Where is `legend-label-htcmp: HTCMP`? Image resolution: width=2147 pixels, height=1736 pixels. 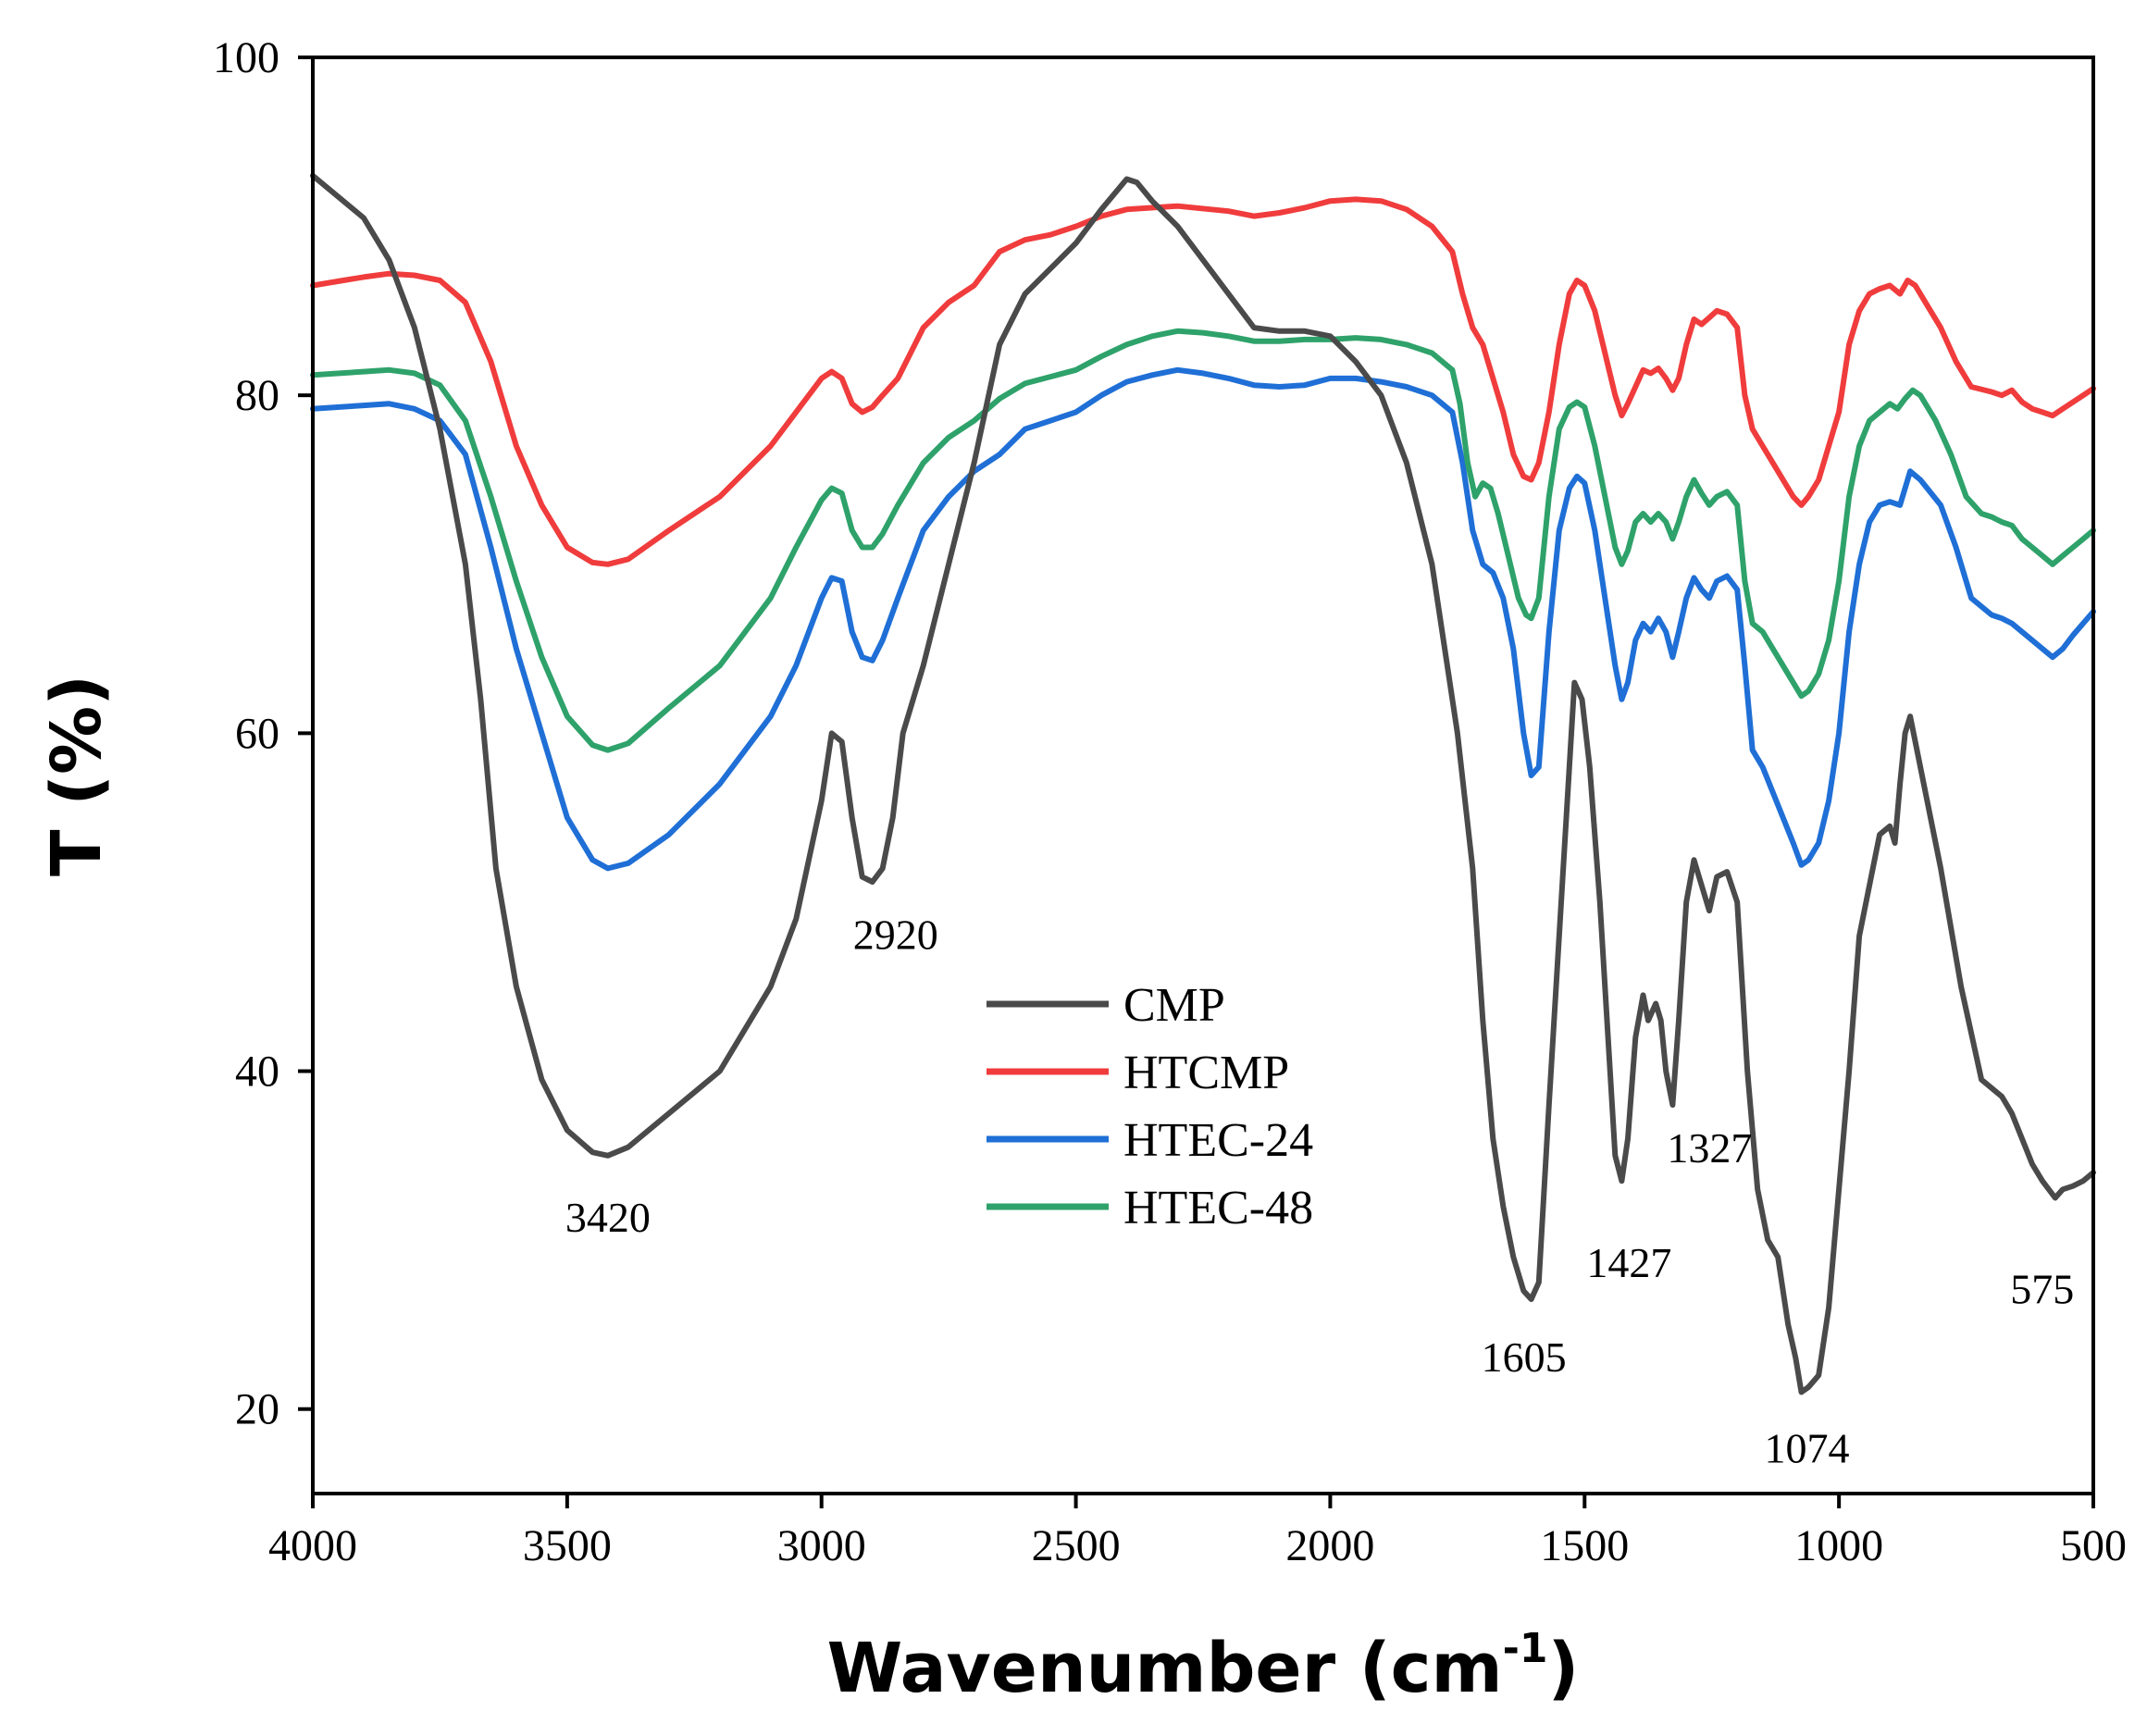 legend-label-htcmp: HTCMP is located at coordinates (1206, 1073).